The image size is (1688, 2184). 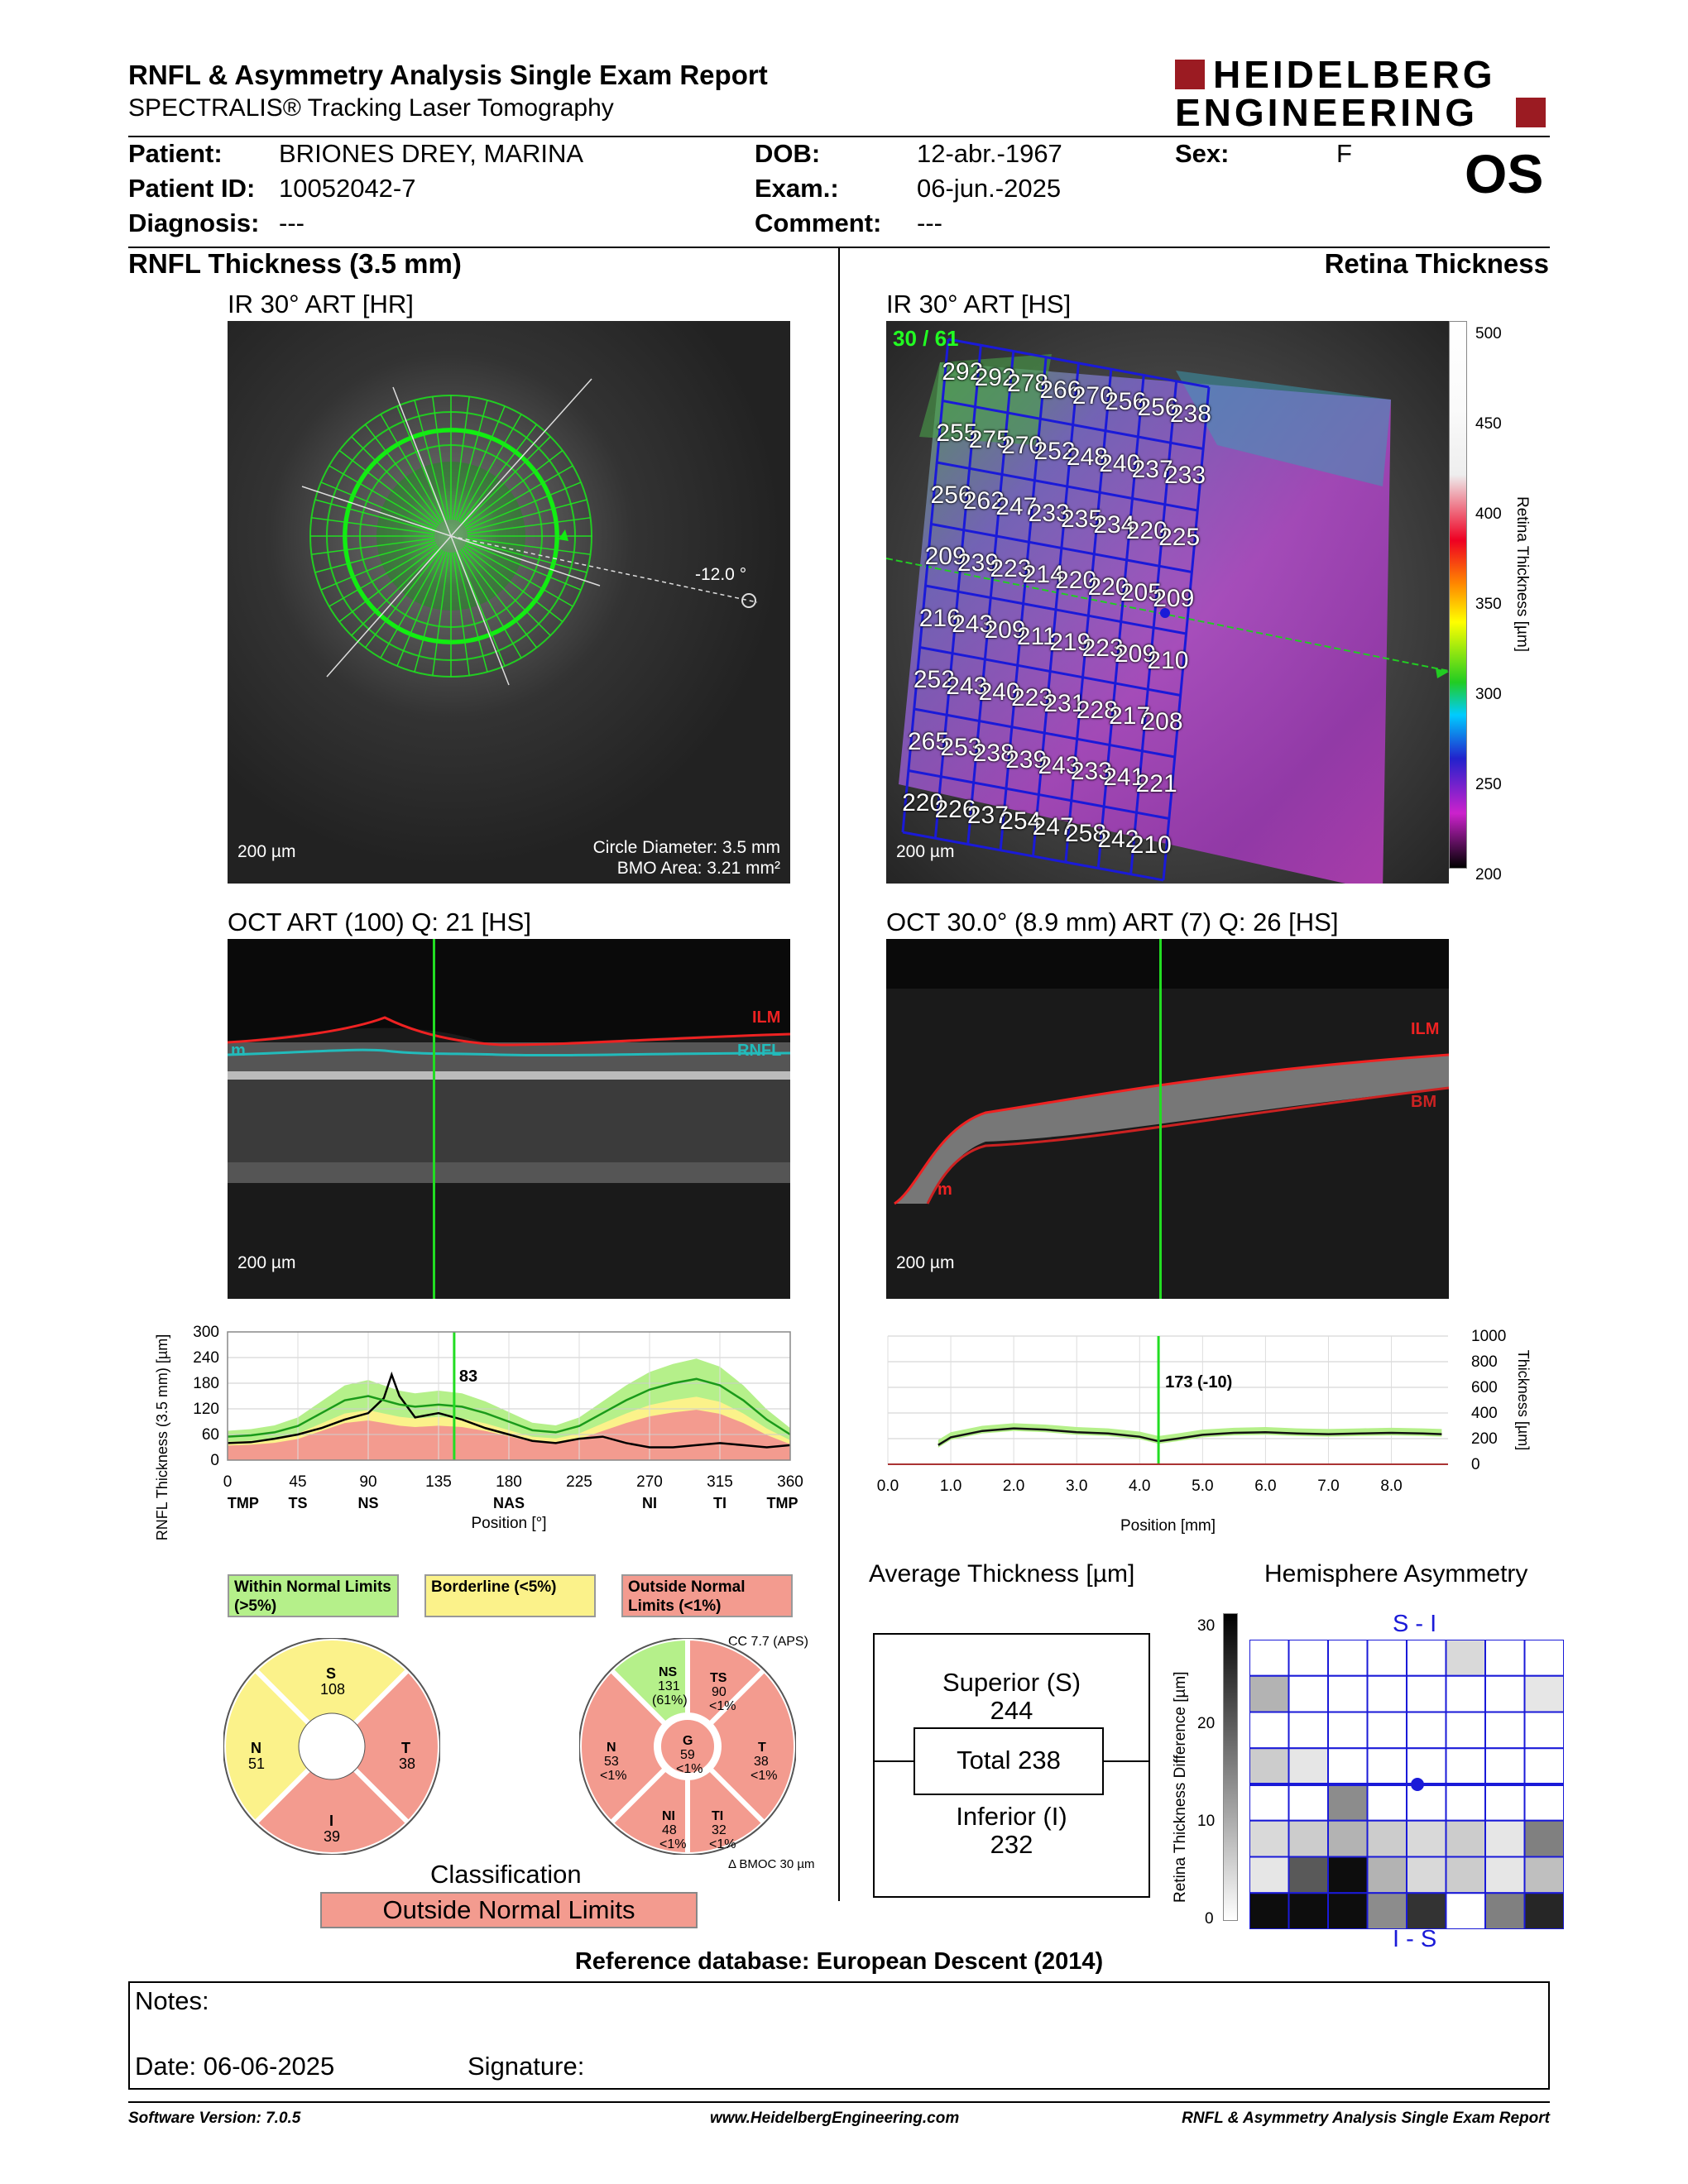 I want to click on colorbar-tick: 400, so click(x=1488, y=514).